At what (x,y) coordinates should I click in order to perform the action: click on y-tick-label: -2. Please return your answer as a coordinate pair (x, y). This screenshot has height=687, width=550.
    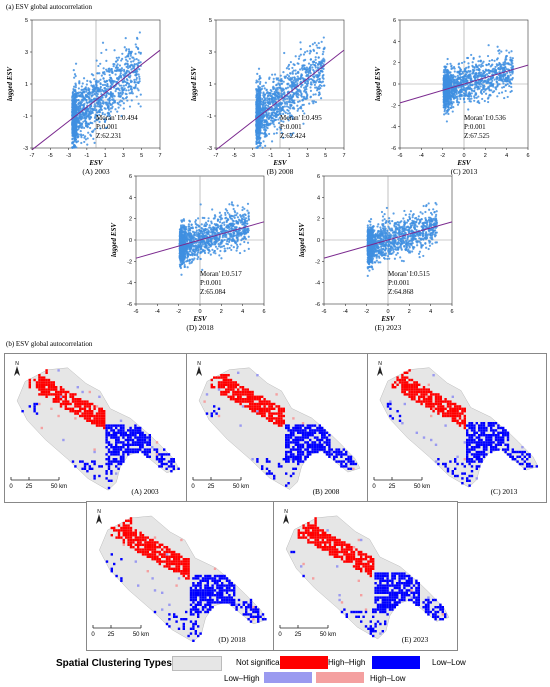
    Looking at the image, I should click on (393, 106).